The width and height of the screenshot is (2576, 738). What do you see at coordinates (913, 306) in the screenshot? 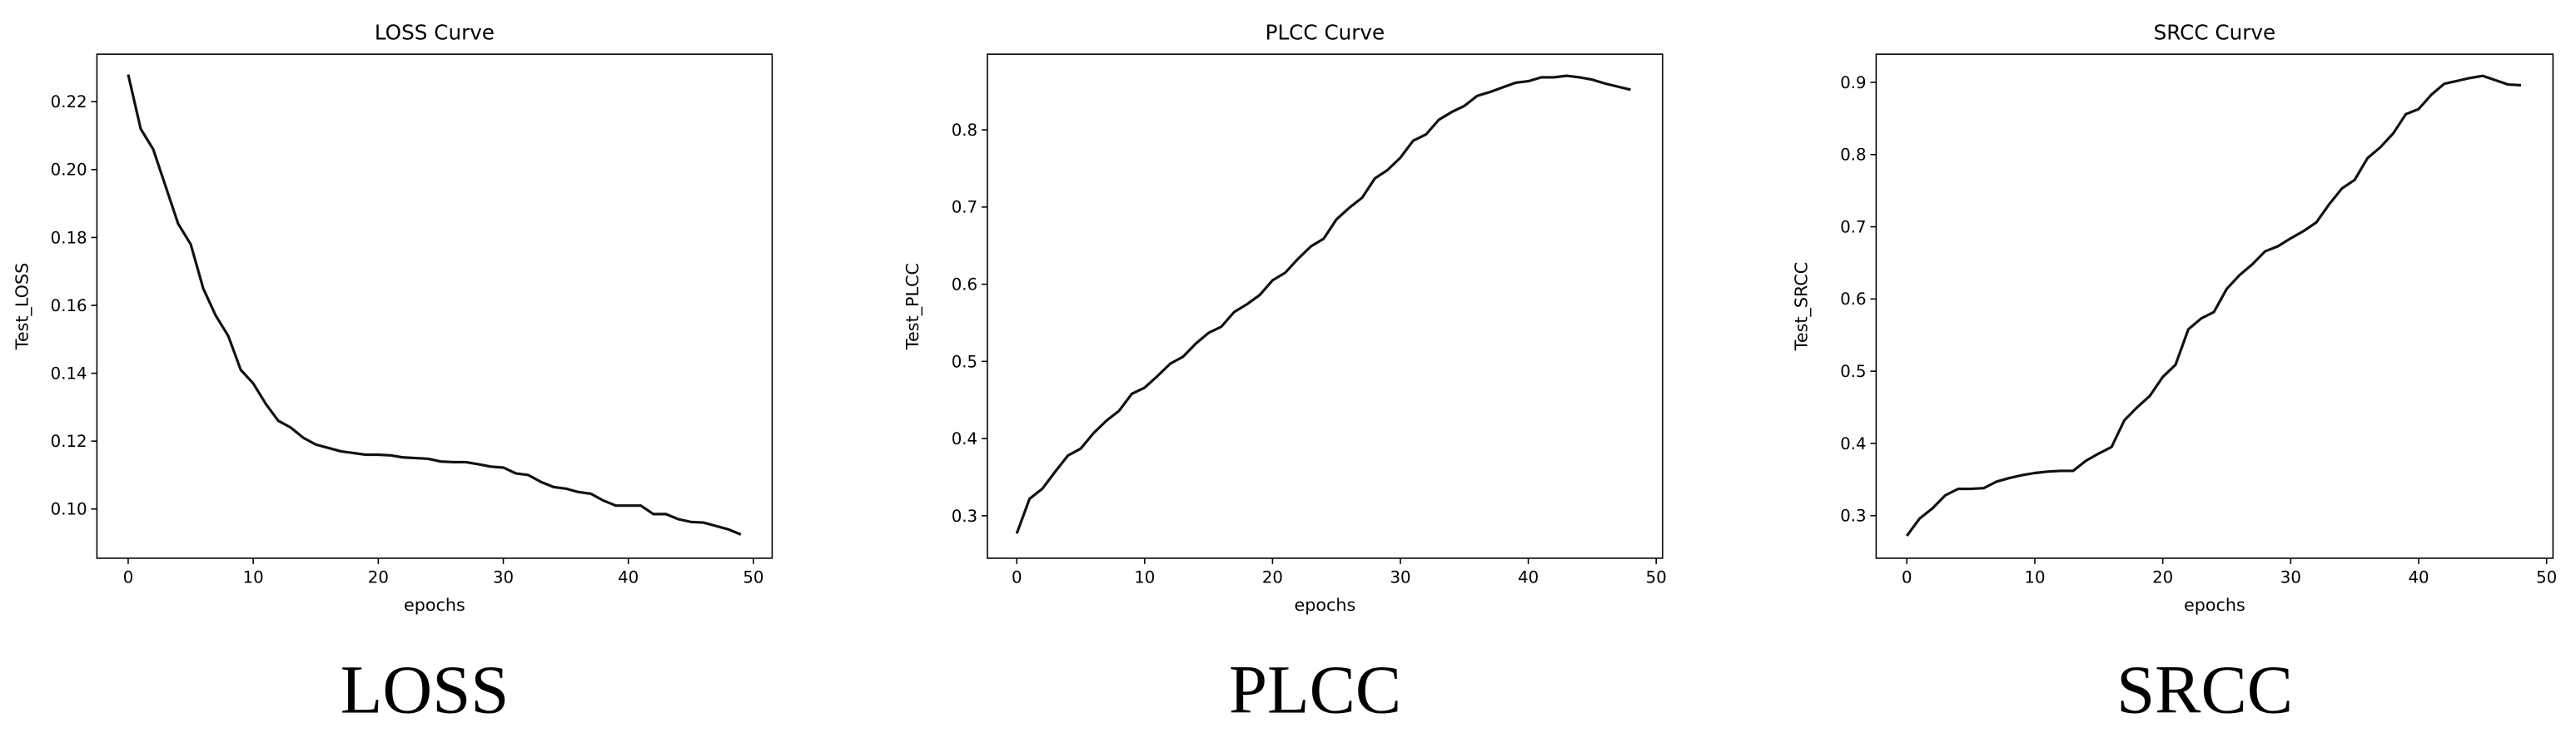
I see `y-axis-label: Test_PLCC` at bounding box center [913, 306].